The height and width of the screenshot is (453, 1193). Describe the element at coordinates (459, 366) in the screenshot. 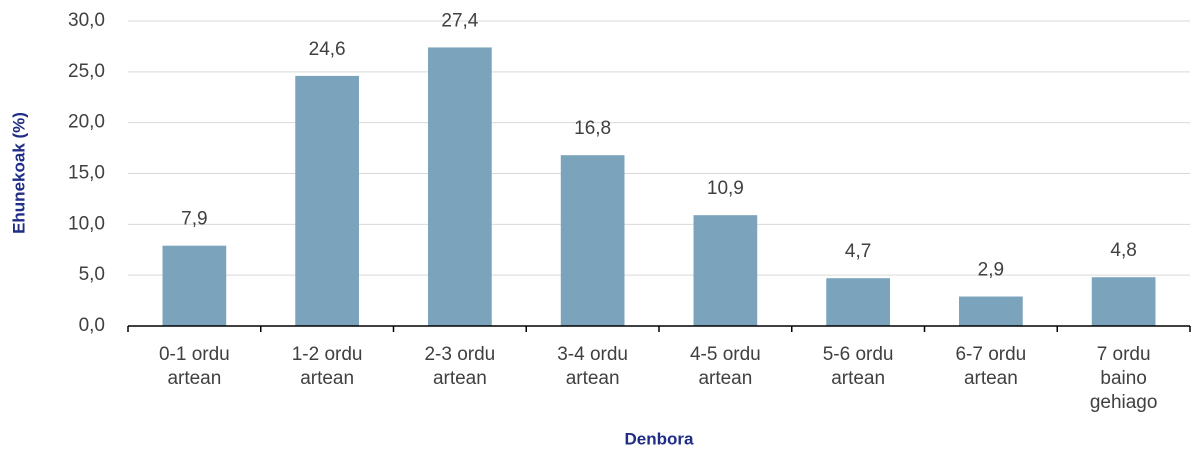

I see `x-tick-label: 2-3 ordu artean` at that location.